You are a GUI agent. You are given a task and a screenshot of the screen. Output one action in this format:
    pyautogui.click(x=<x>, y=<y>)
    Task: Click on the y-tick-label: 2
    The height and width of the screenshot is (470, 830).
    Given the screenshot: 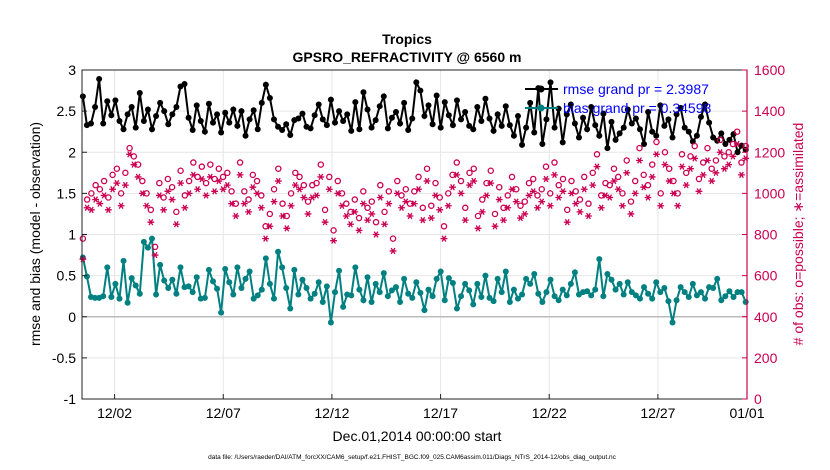 What is the action you would take?
    pyautogui.click(x=72, y=152)
    